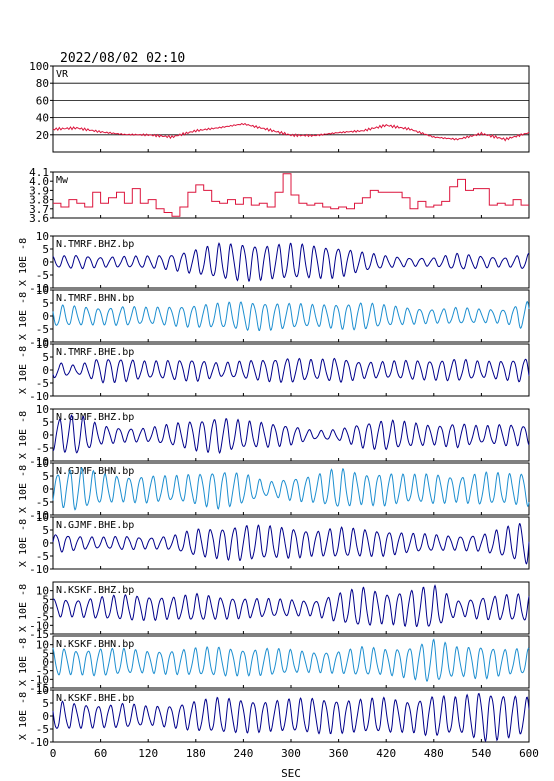 Image resolution: width=554 pixels, height=781 pixels. Describe the element at coordinates (95, 590) in the screenshot. I see `panel-label: N.KSKF.BHZ.bp` at that location.